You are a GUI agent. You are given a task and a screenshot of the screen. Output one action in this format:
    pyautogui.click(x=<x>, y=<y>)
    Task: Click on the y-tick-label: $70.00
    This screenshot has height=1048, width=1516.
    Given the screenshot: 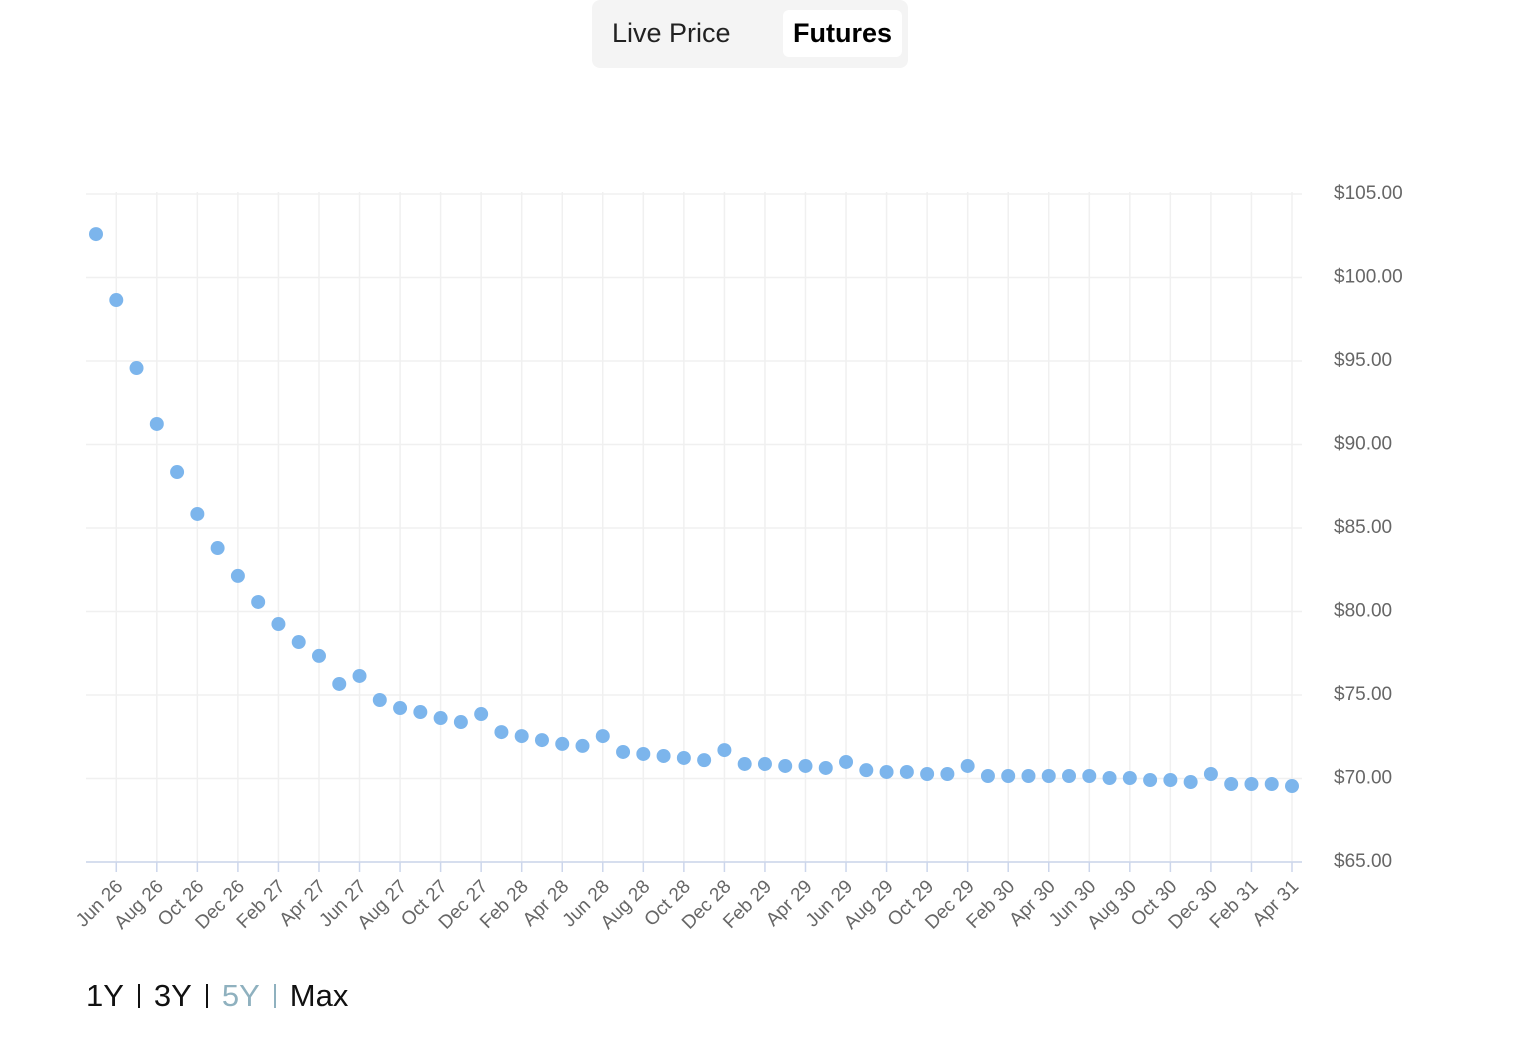 What is the action you would take?
    pyautogui.click(x=1363, y=778)
    